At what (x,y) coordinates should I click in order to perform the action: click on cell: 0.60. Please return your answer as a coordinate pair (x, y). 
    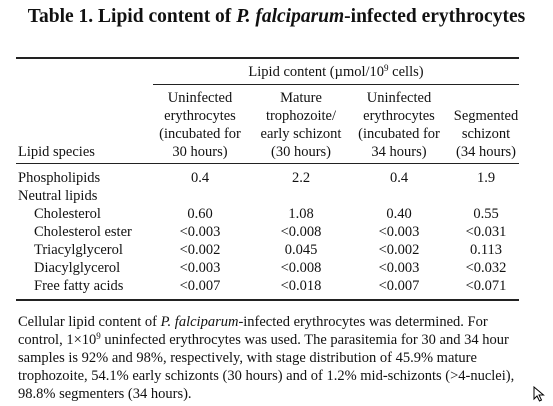
    Looking at the image, I should click on (200, 214).